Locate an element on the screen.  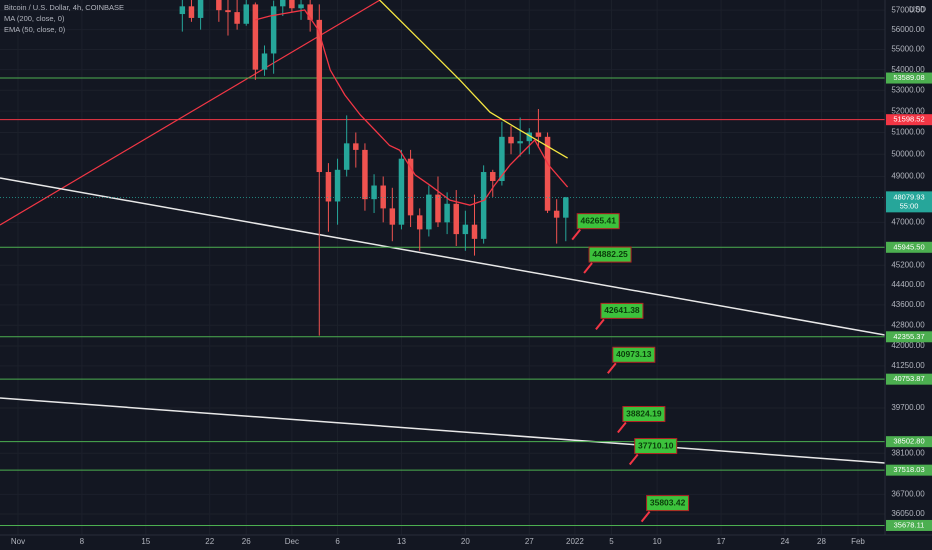
annotation-label: 46265.41 is located at coordinates (598, 220).